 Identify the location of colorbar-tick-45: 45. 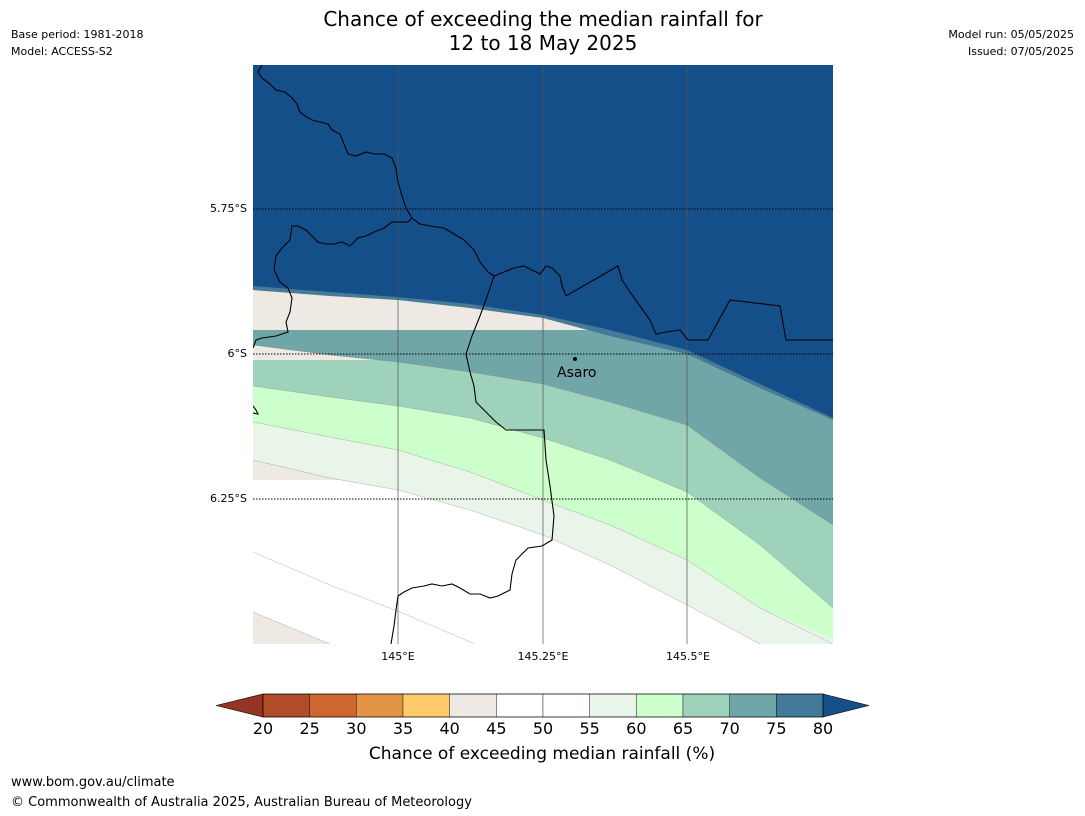
(496, 728).